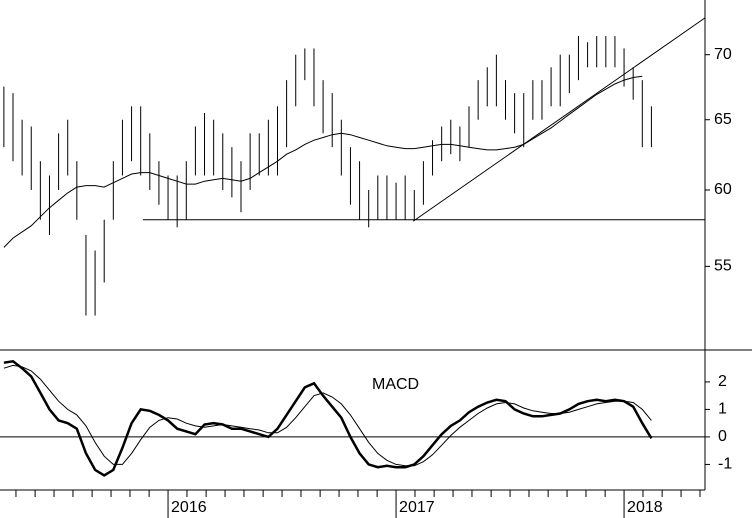  Describe the element at coordinates (725, 464) in the screenshot. I see `y-tick-label: -1` at that location.